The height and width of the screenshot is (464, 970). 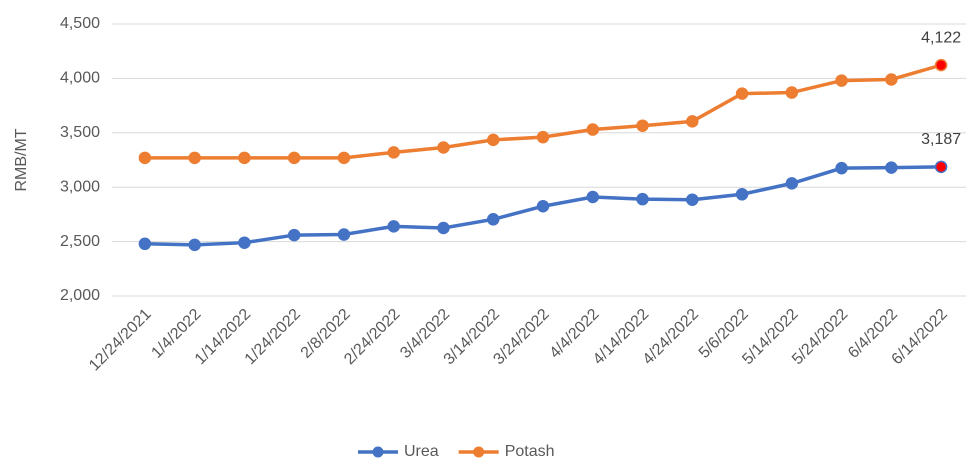 What do you see at coordinates (421, 451) in the screenshot?
I see `legend-label: Urea` at bounding box center [421, 451].